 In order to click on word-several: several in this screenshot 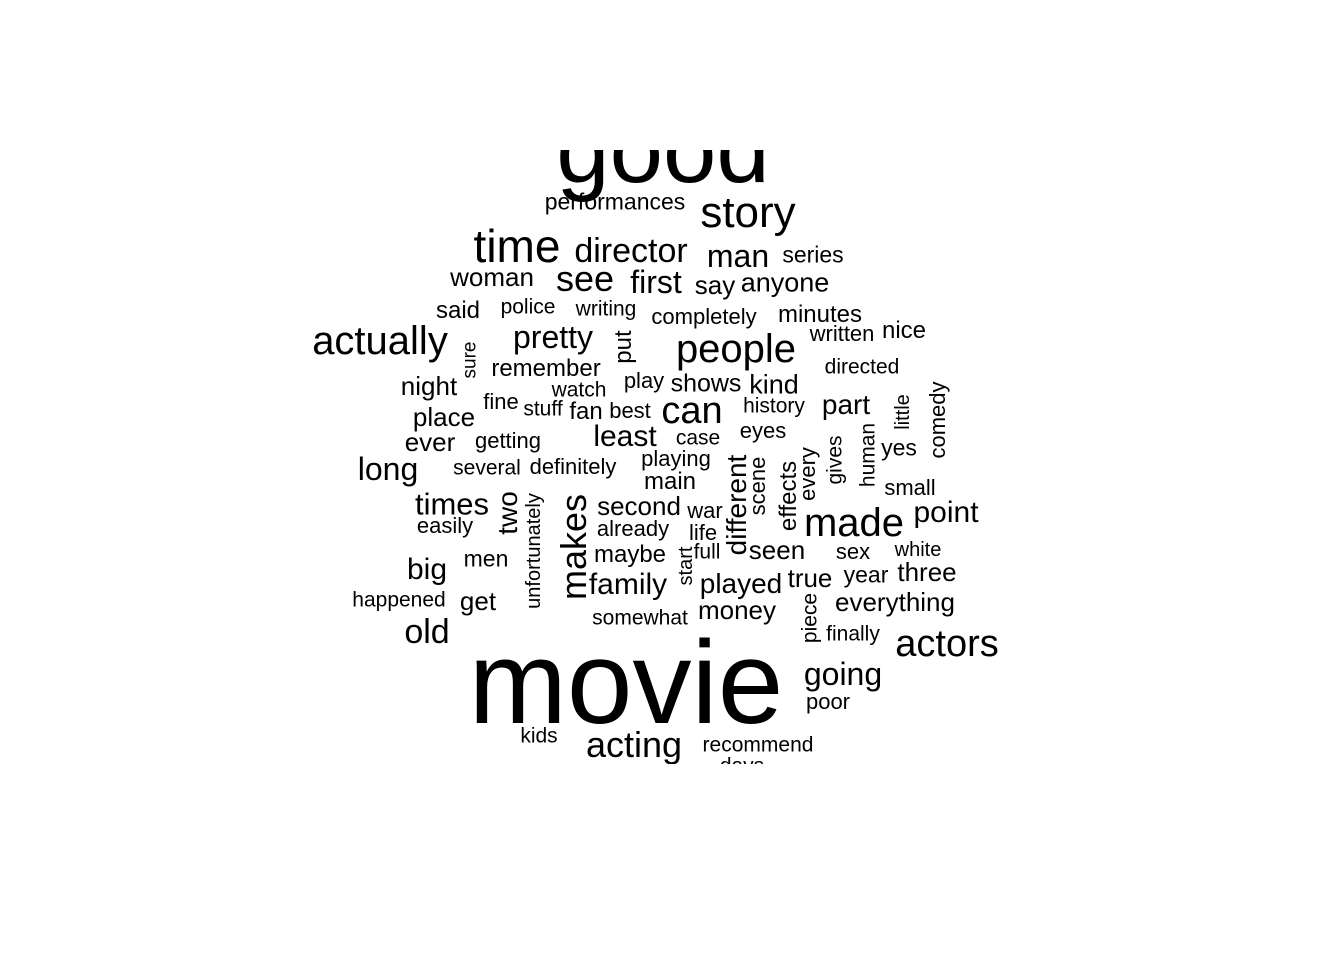, I will do `click(487, 468)`.